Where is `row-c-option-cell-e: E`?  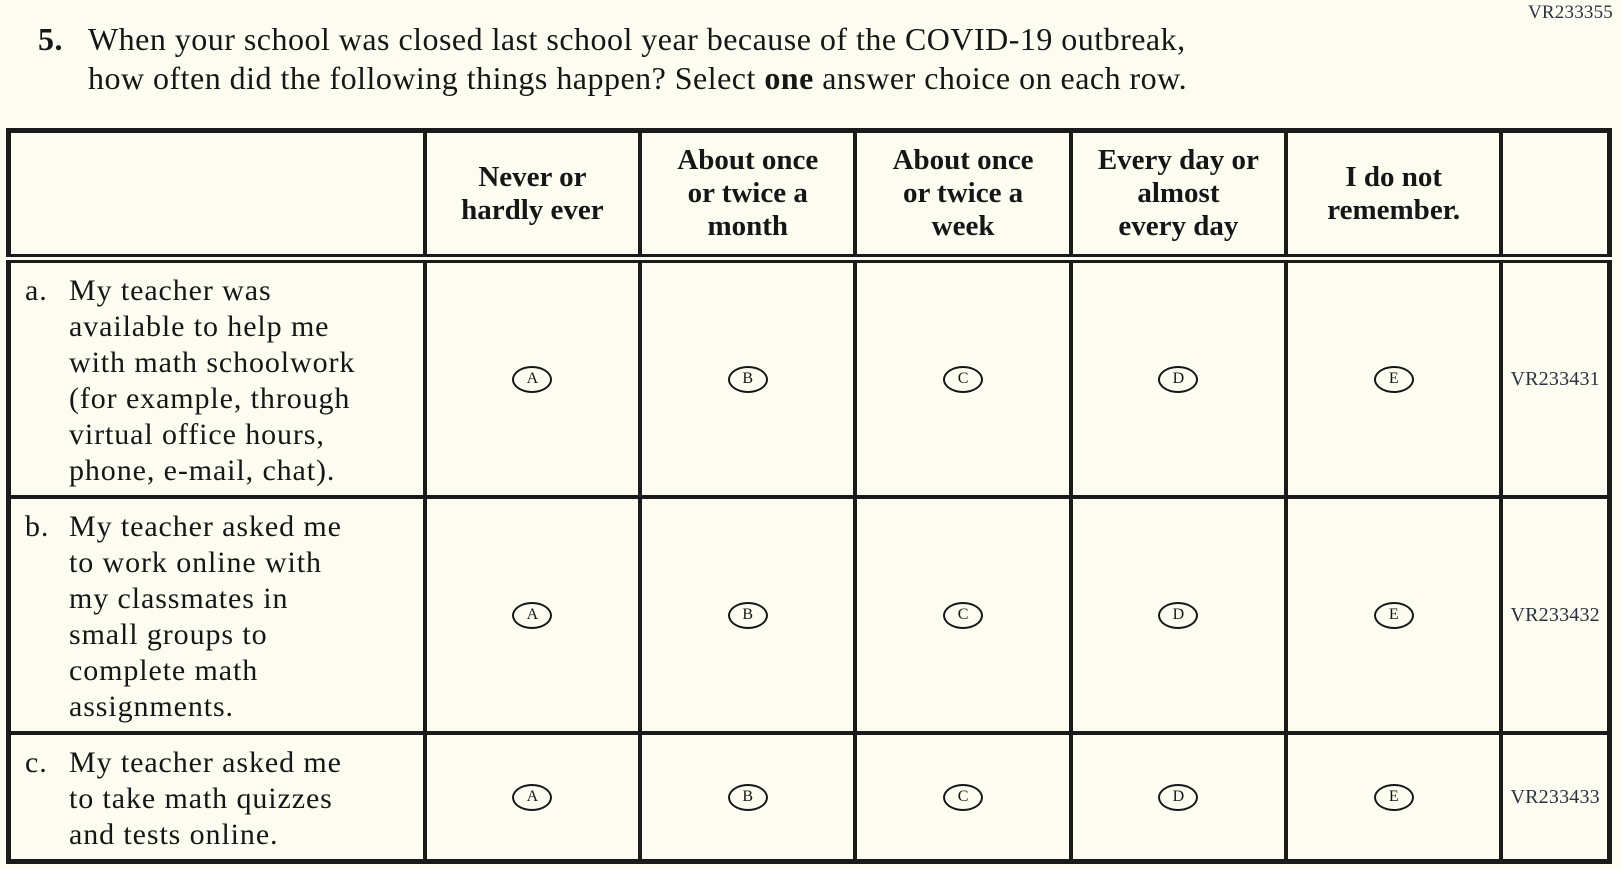 row-c-option-cell-e: E is located at coordinates (1394, 797).